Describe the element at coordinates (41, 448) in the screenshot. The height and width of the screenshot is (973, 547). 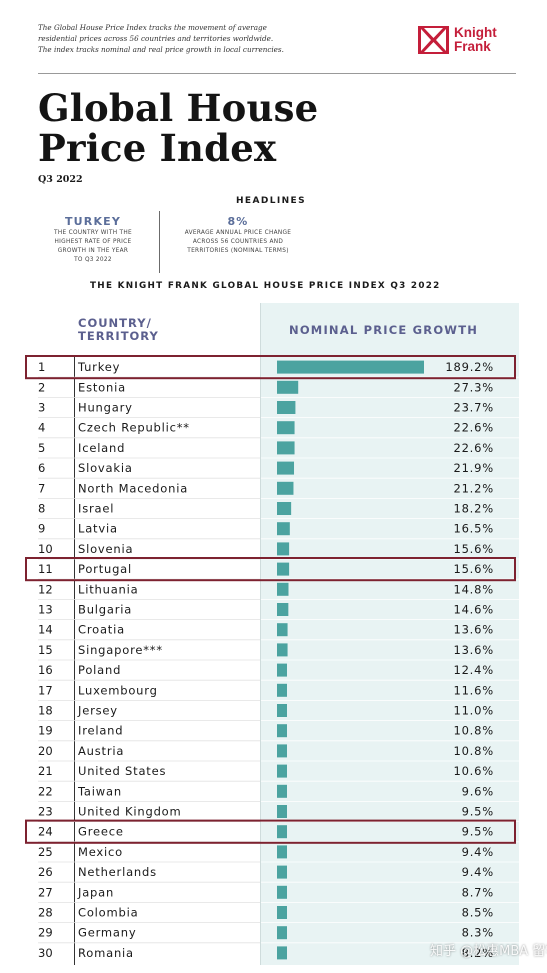
I see `rank-label: 5` at that location.